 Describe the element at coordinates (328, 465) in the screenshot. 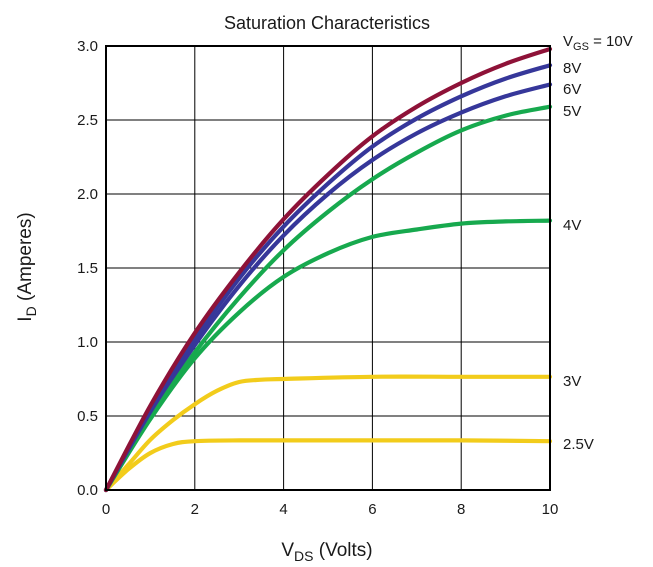

I see `series-line-2-5v` at that location.